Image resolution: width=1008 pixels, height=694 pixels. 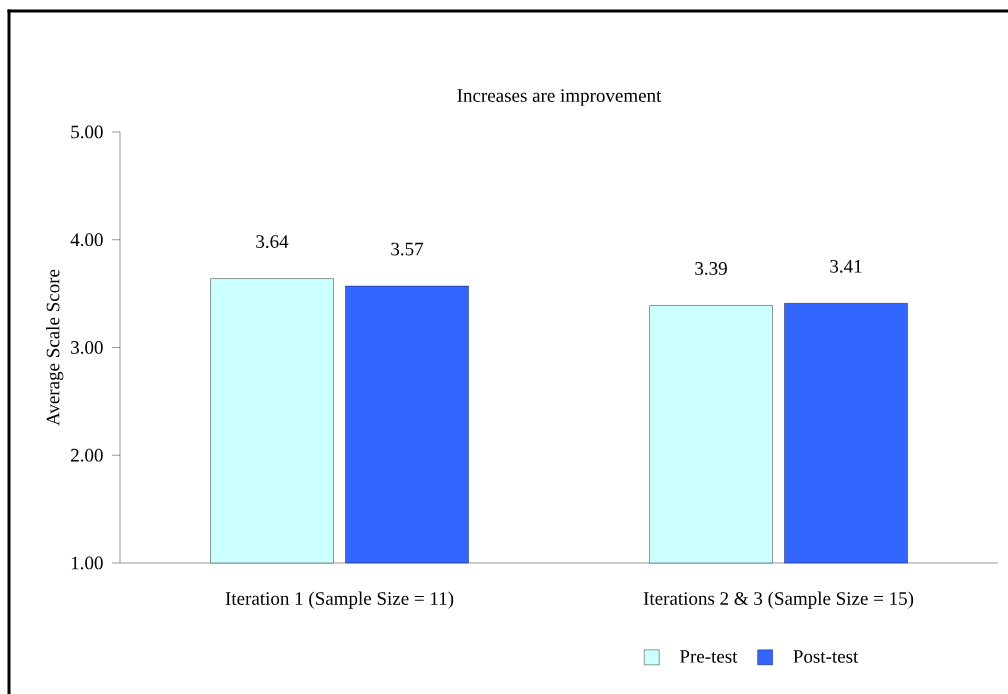 I want to click on data-label: 3.64, so click(x=272, y=241).